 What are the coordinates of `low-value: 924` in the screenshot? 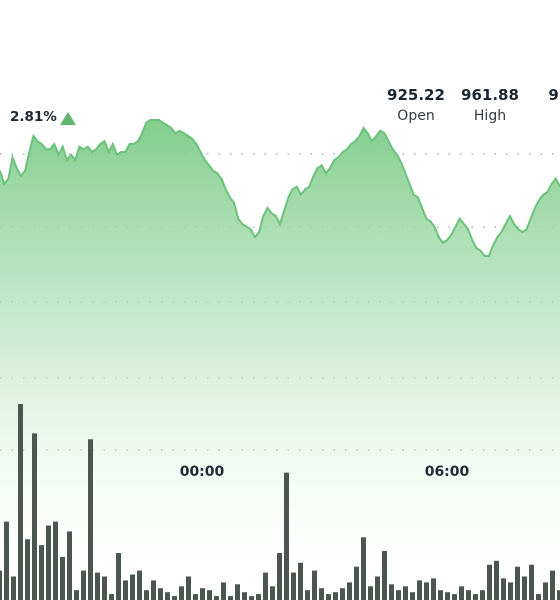 It's located at (554, 95).